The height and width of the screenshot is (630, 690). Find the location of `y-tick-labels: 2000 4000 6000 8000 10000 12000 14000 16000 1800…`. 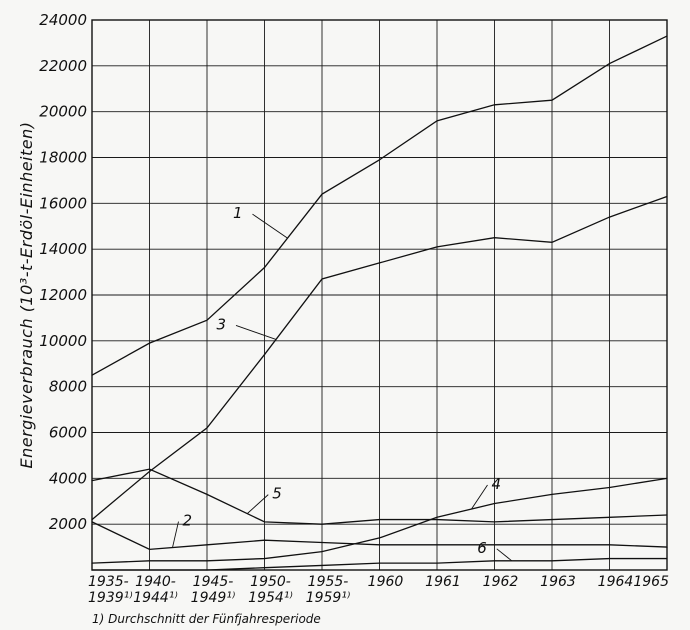

y-tick-labels: 2000 4000 6000 8000 10000 12000 14000 16000 1800… is located at coordinates (63, 272).